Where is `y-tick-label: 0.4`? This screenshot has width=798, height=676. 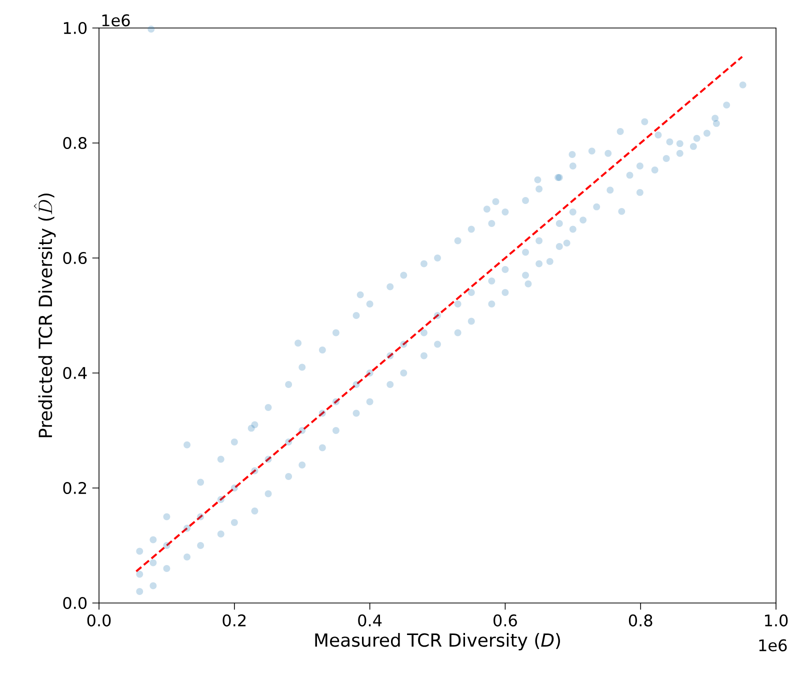
y-tick-label: 0.4 is located at coordinates (75, 373).